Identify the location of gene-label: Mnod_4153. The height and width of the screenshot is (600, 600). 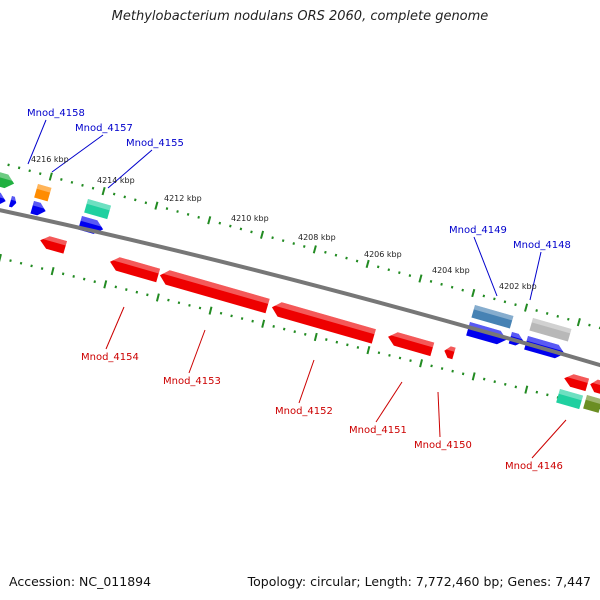
(192, 381).